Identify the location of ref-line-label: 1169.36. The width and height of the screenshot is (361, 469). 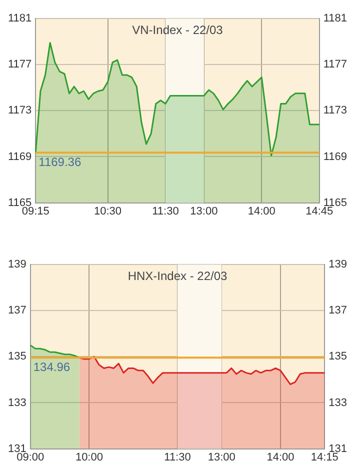
(60, 161).